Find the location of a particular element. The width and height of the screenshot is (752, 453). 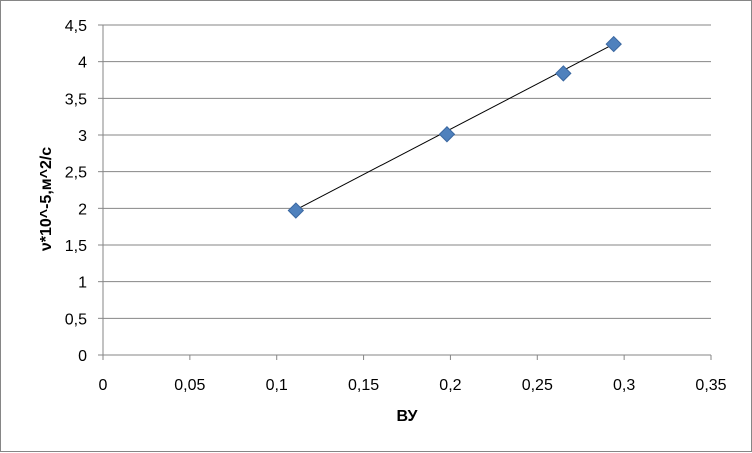

y-tick-label: 4,5 is located at coordinates (76, 26).